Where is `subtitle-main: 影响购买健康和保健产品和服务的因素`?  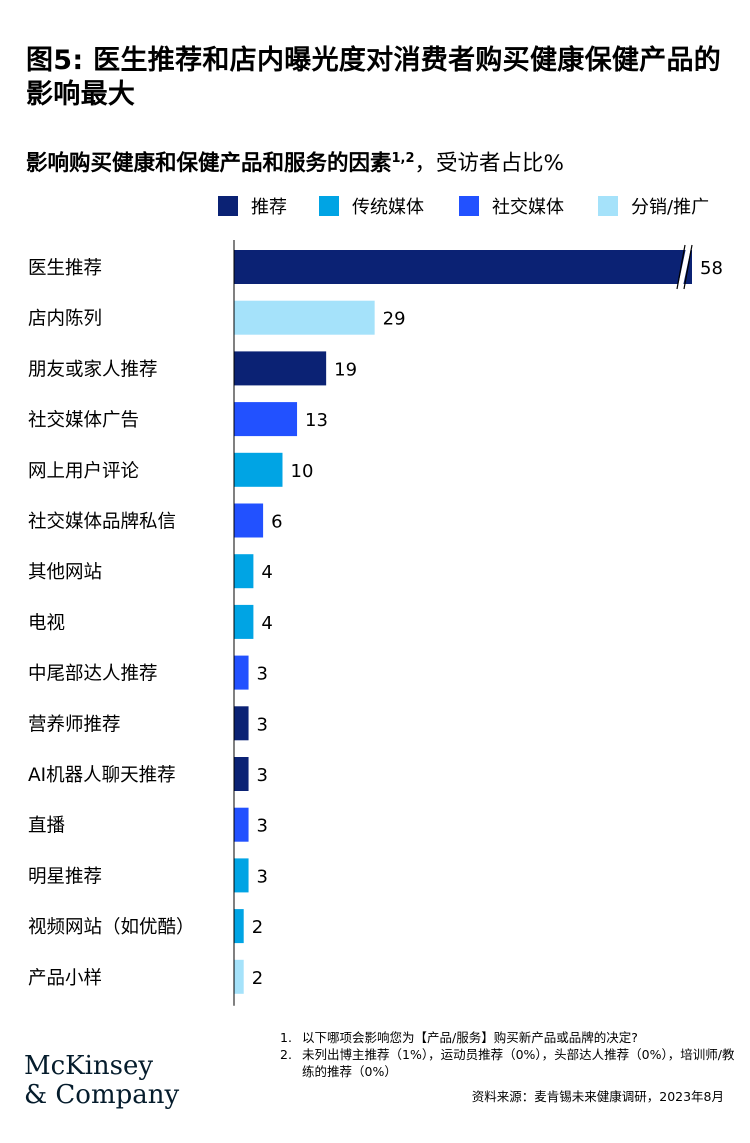
subtitle-main: 影响购买健康和保健产品和服务的因素 is located at coordinates (209, 163).